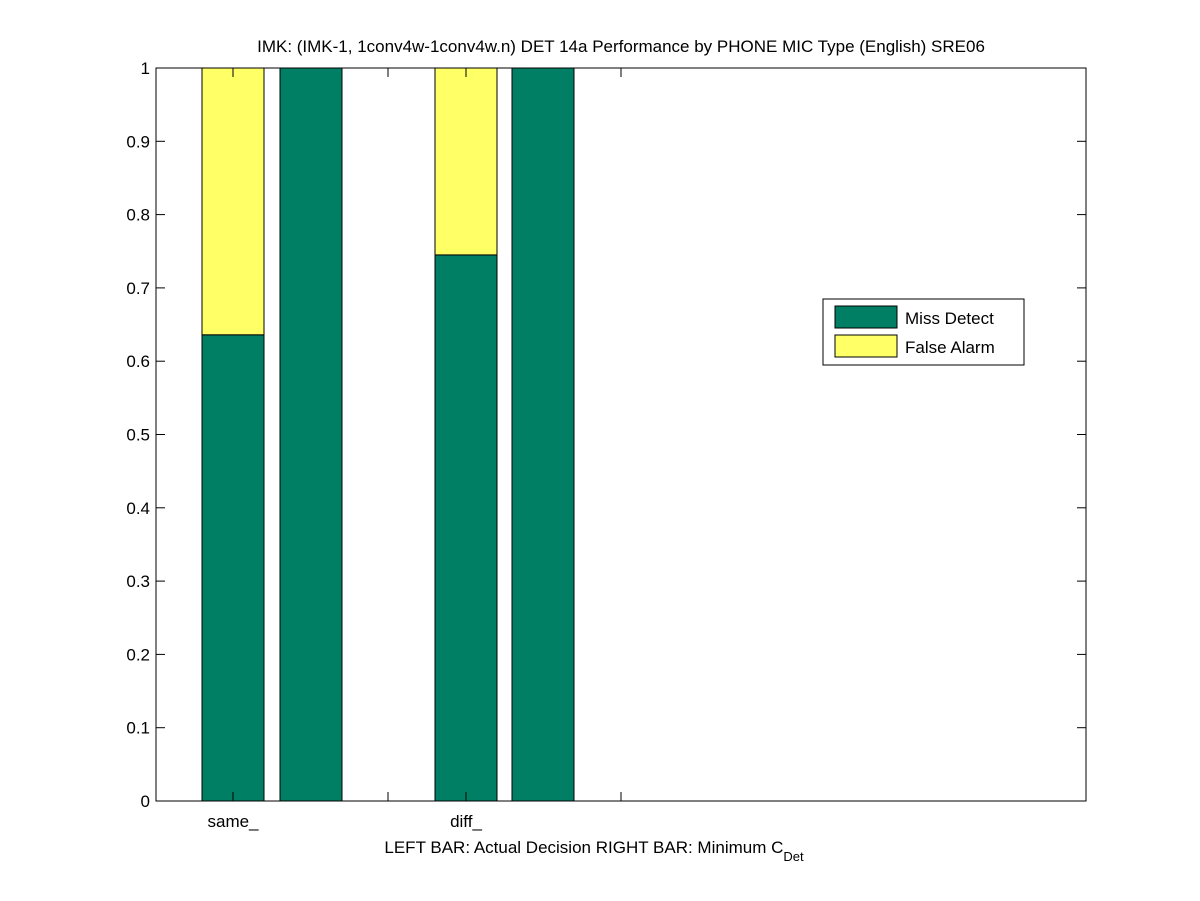 This screenshot has width=1200, height=901. What do you see at coordinates (138, 654) in the screenshot?
I see `y-tick-label: 0.2` at bounding box center [138, 654].